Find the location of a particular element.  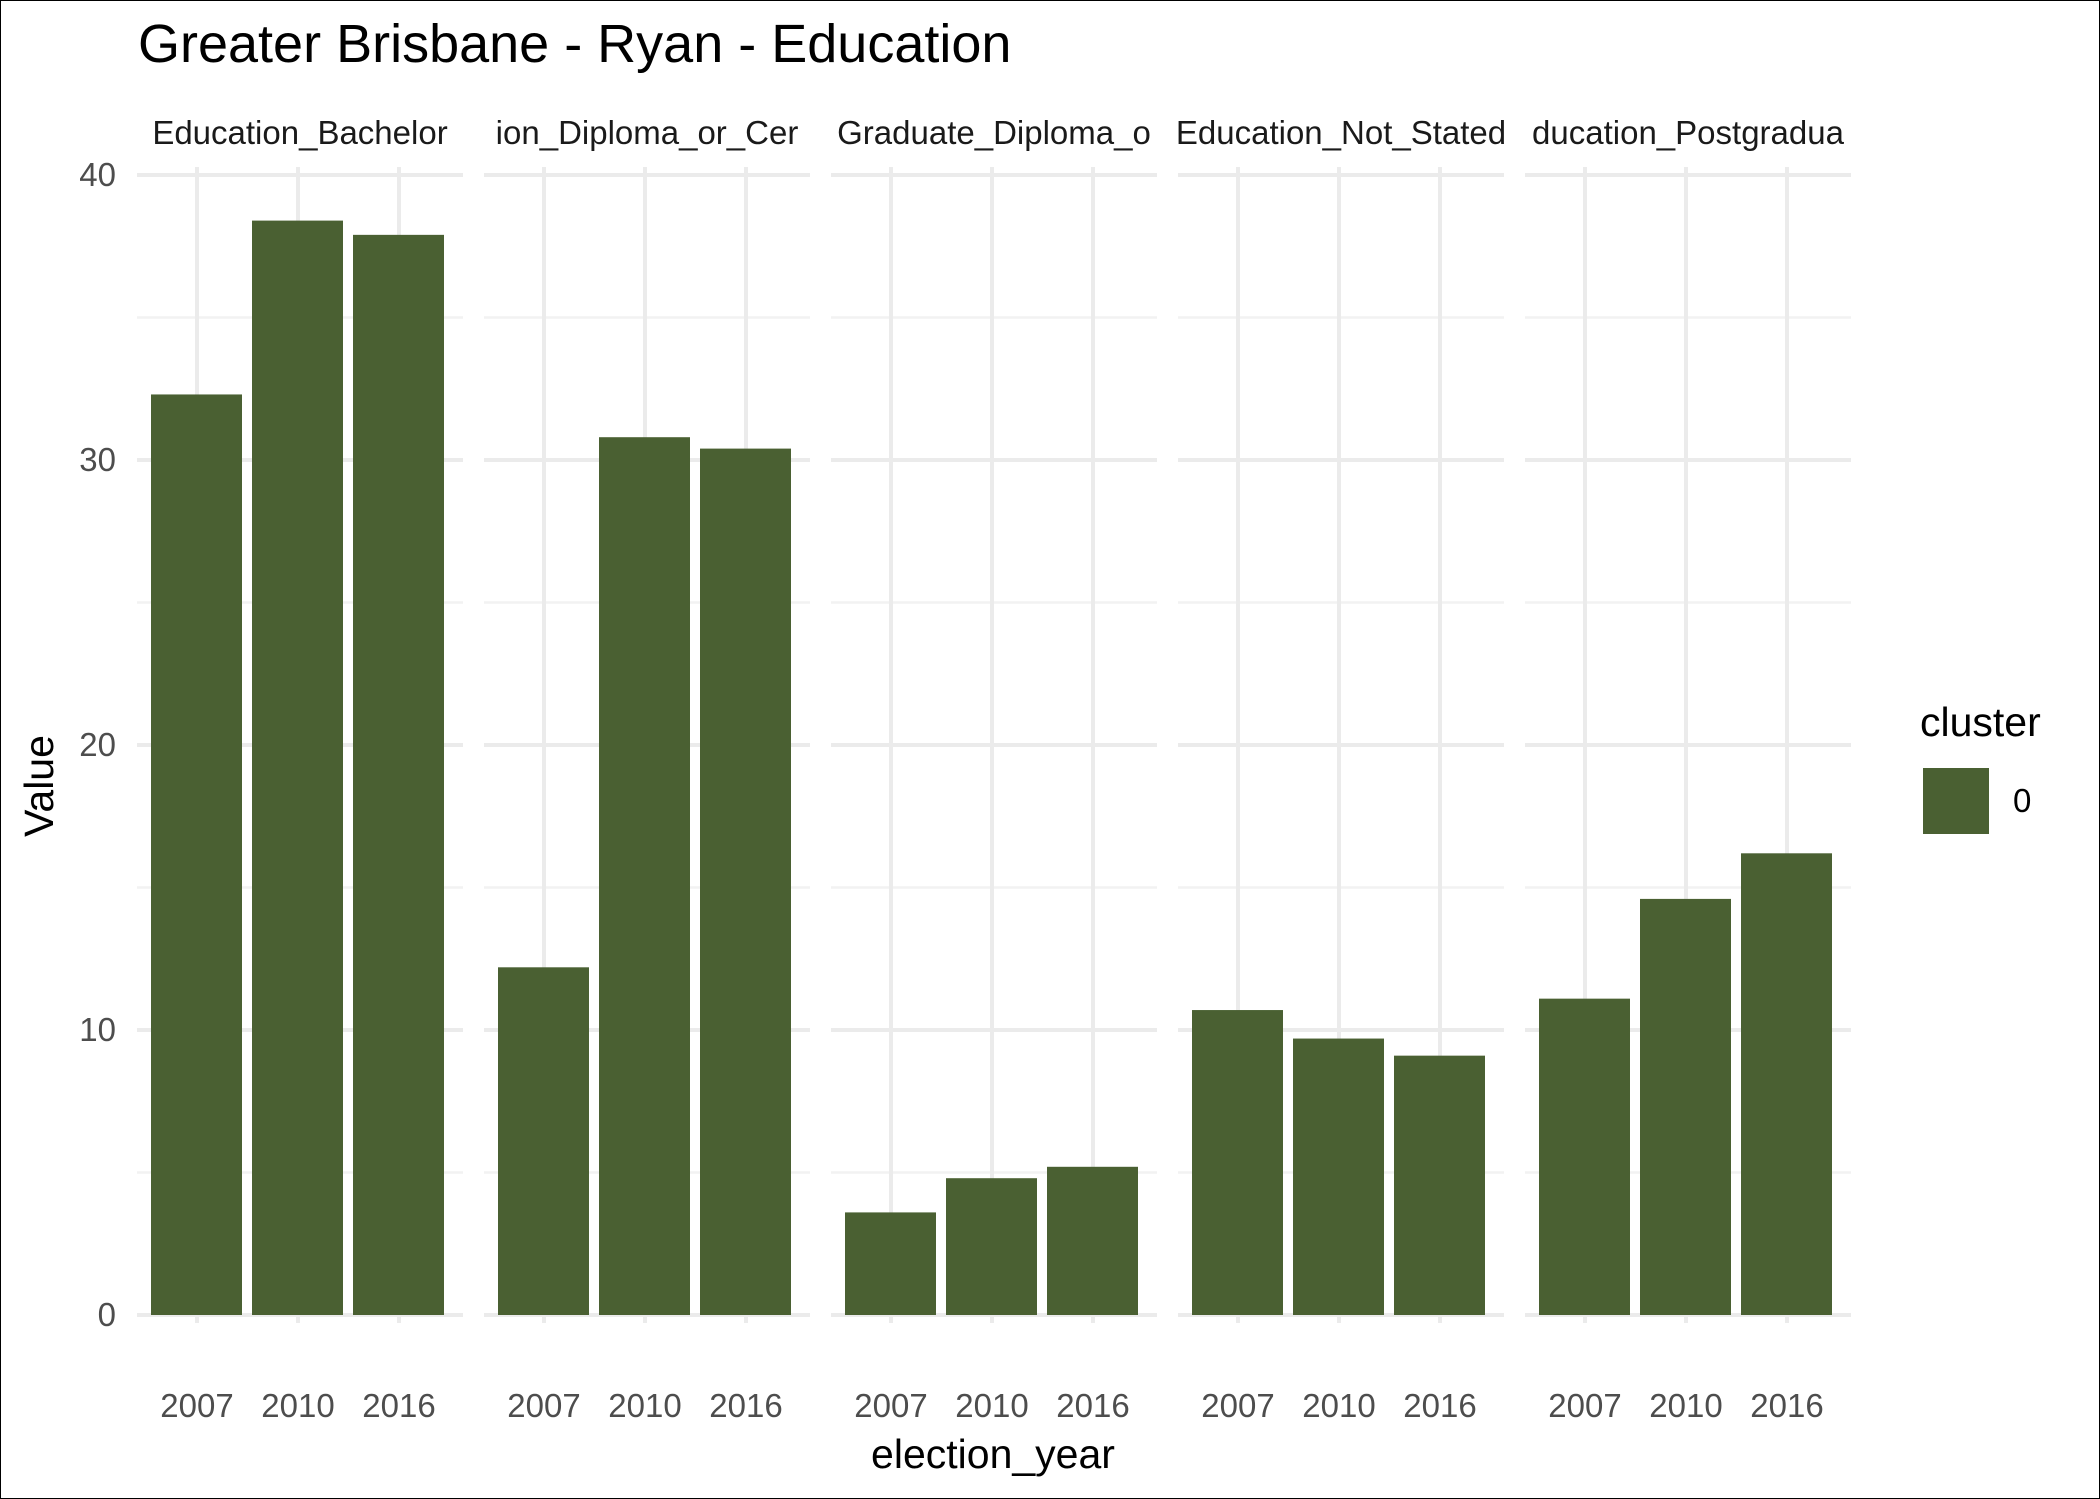

y-tick-label: 40 is located at coordinates (97, 174).